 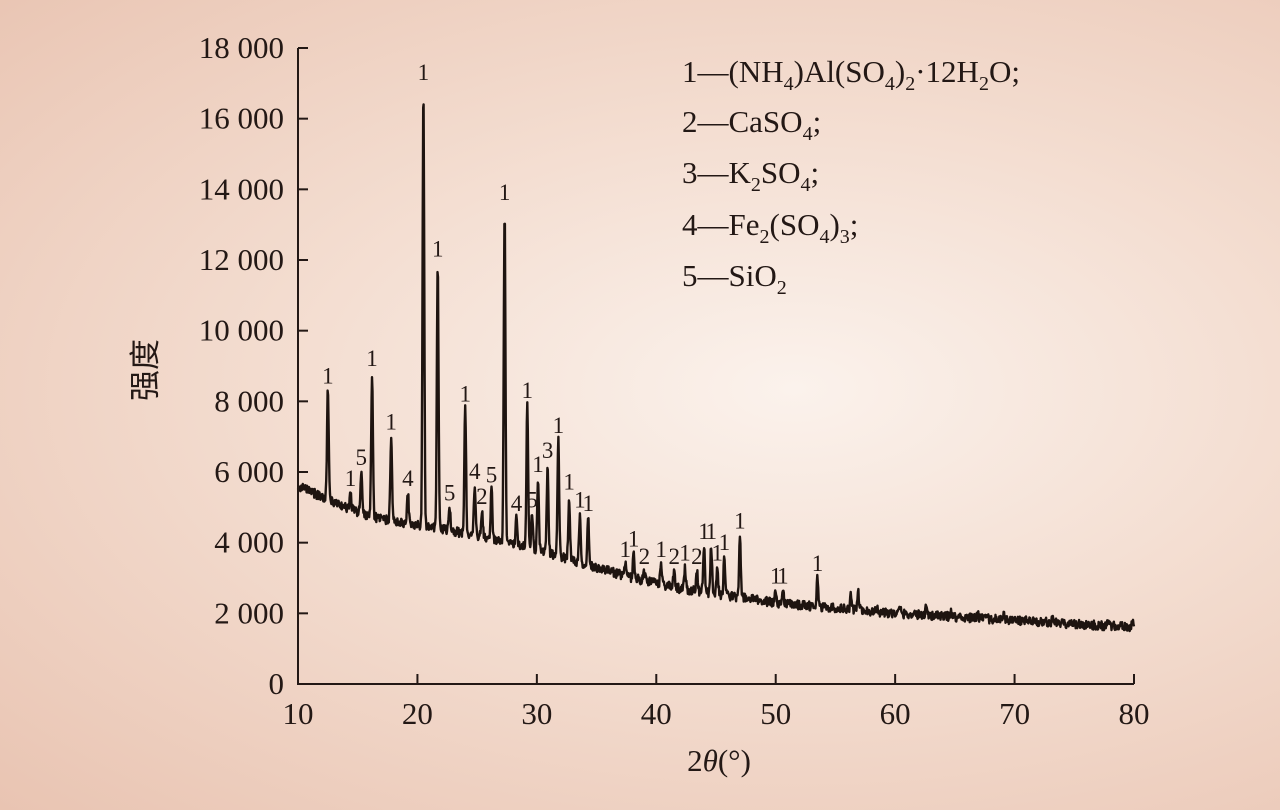 What do you see at coordinates (249, 542) in the screenshot?
I see `y-tick-label: 4 000` at bounding box center [249, 542].